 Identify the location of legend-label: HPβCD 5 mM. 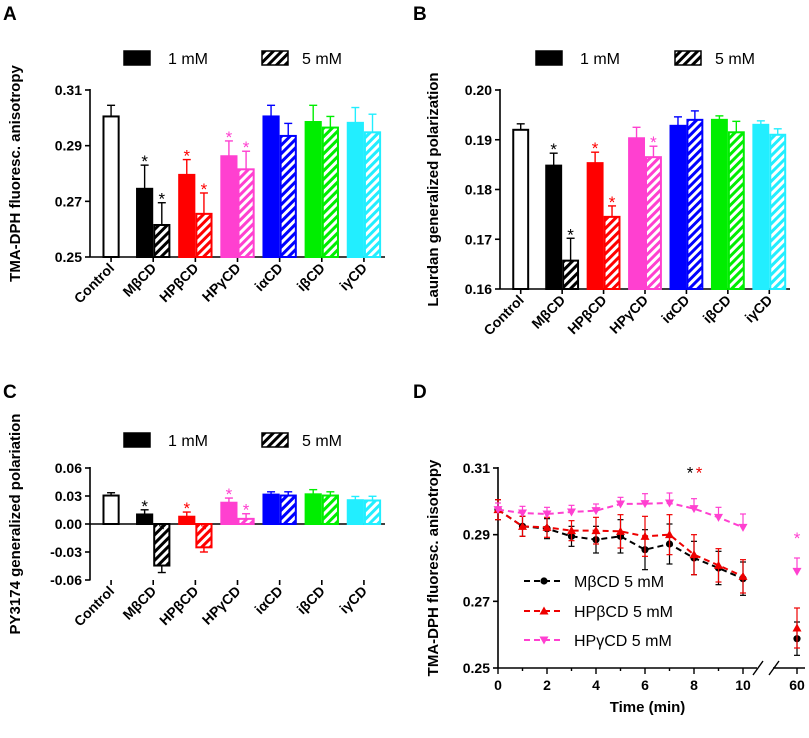
(623, 612).